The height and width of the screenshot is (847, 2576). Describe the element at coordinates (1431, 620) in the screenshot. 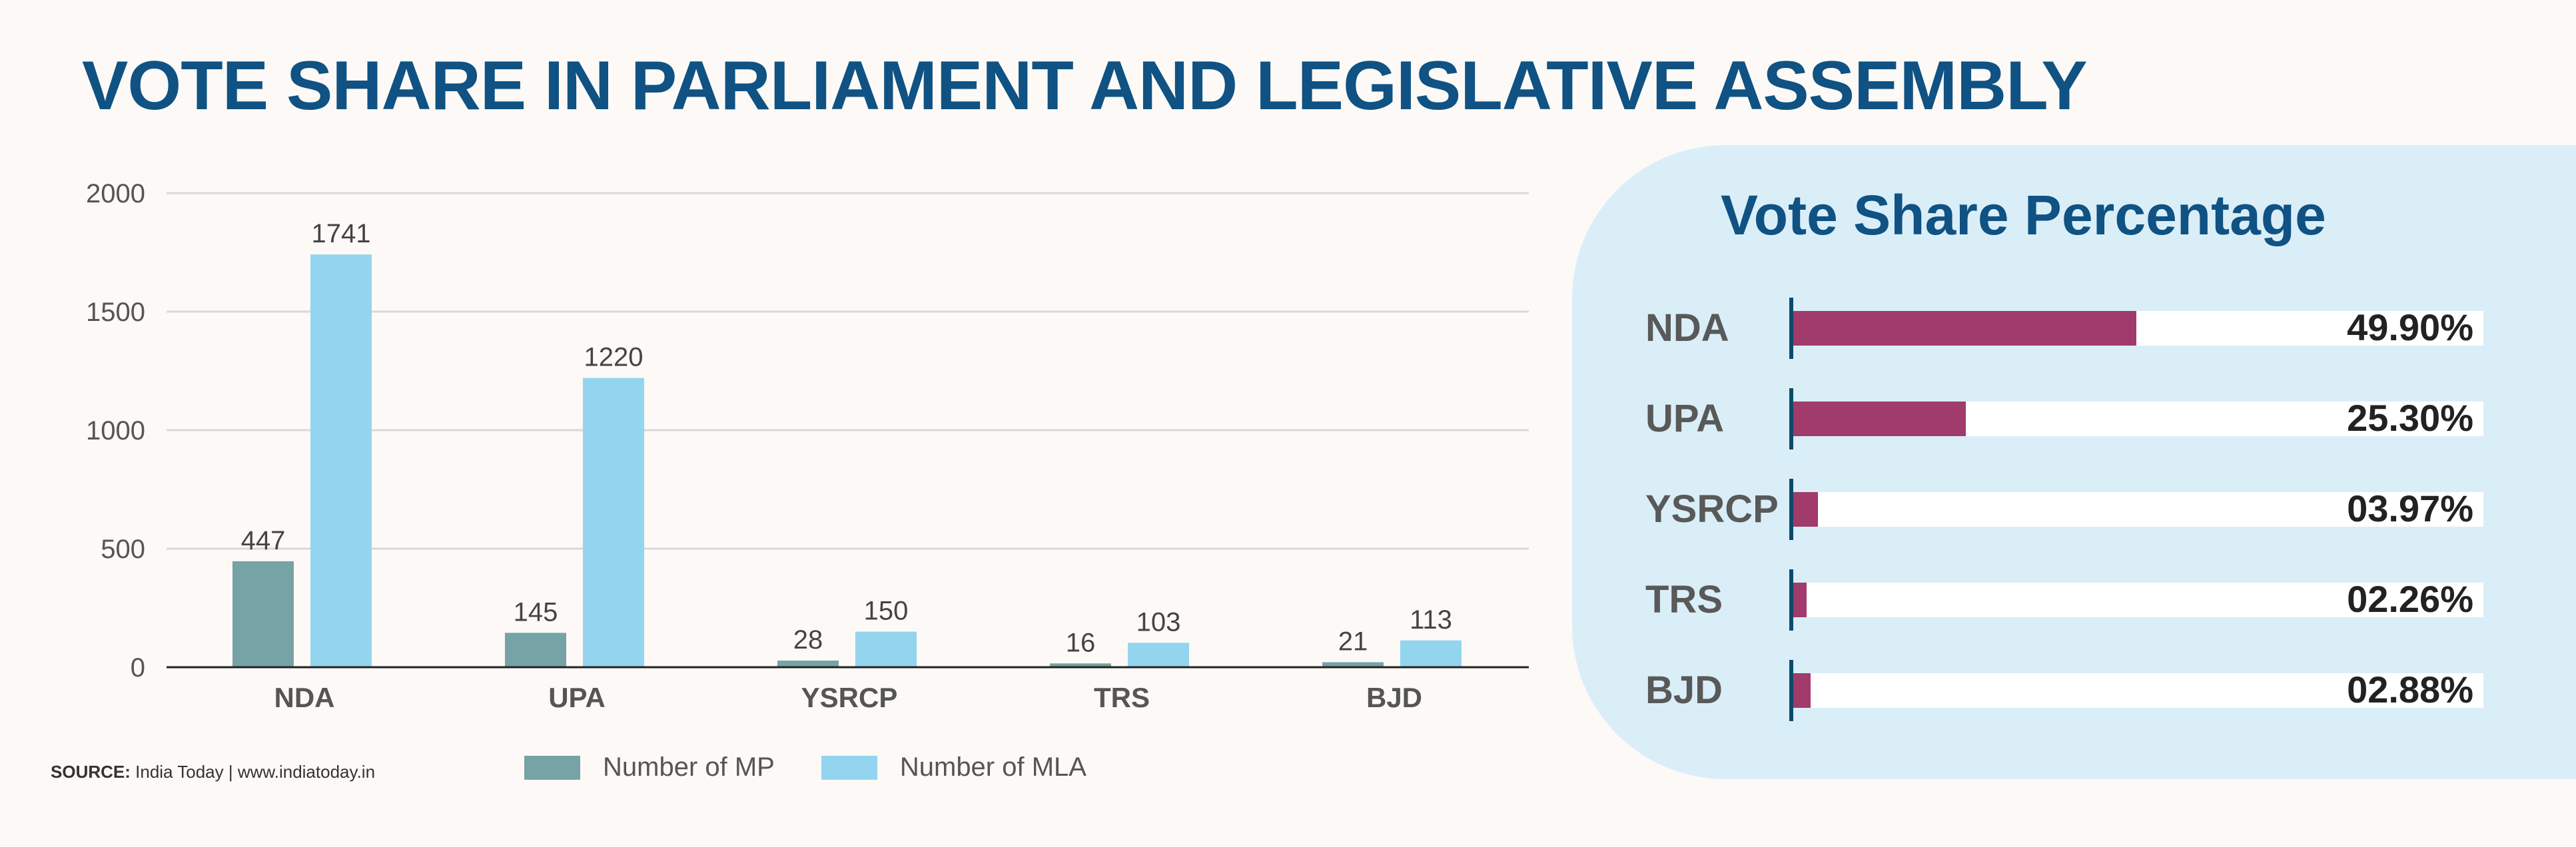

I see `data-label-mla: 113` at that location.